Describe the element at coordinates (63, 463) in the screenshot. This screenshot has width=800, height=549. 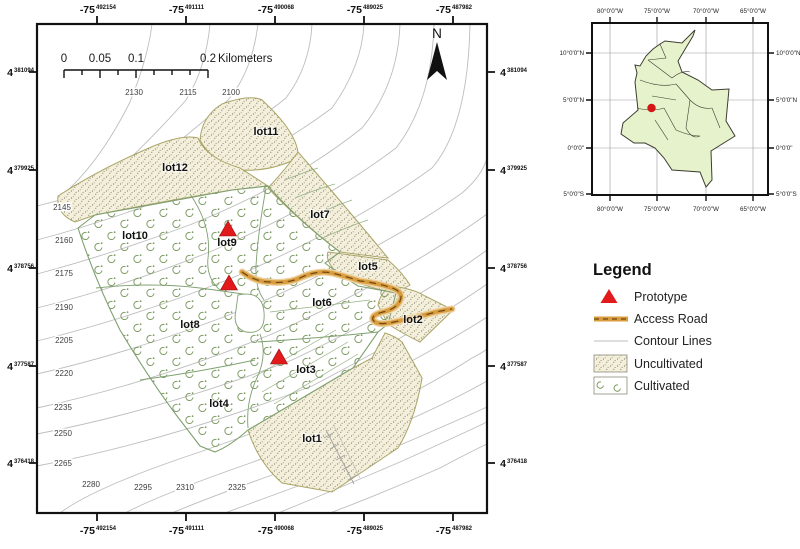
I see `contour-label: 2265` at that location.